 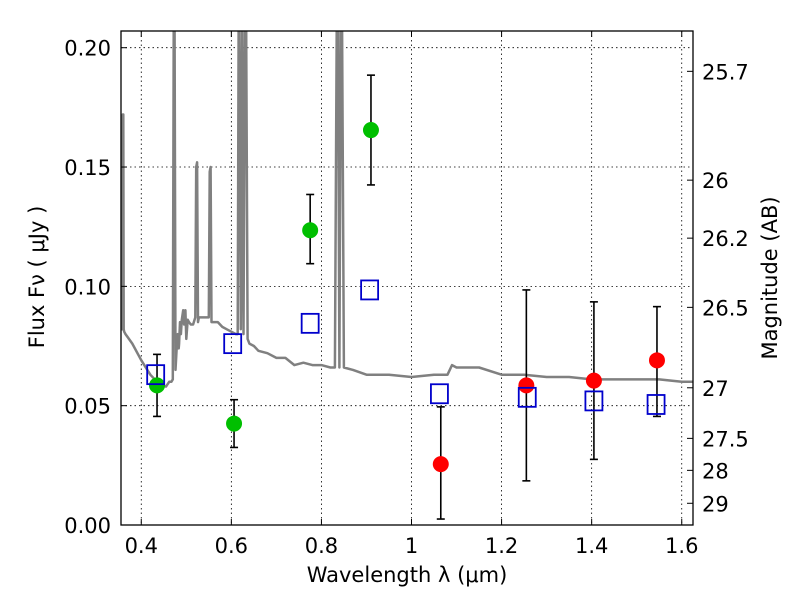 I want to click on x-tick-label: 0.6, so click(x=231, y=546).